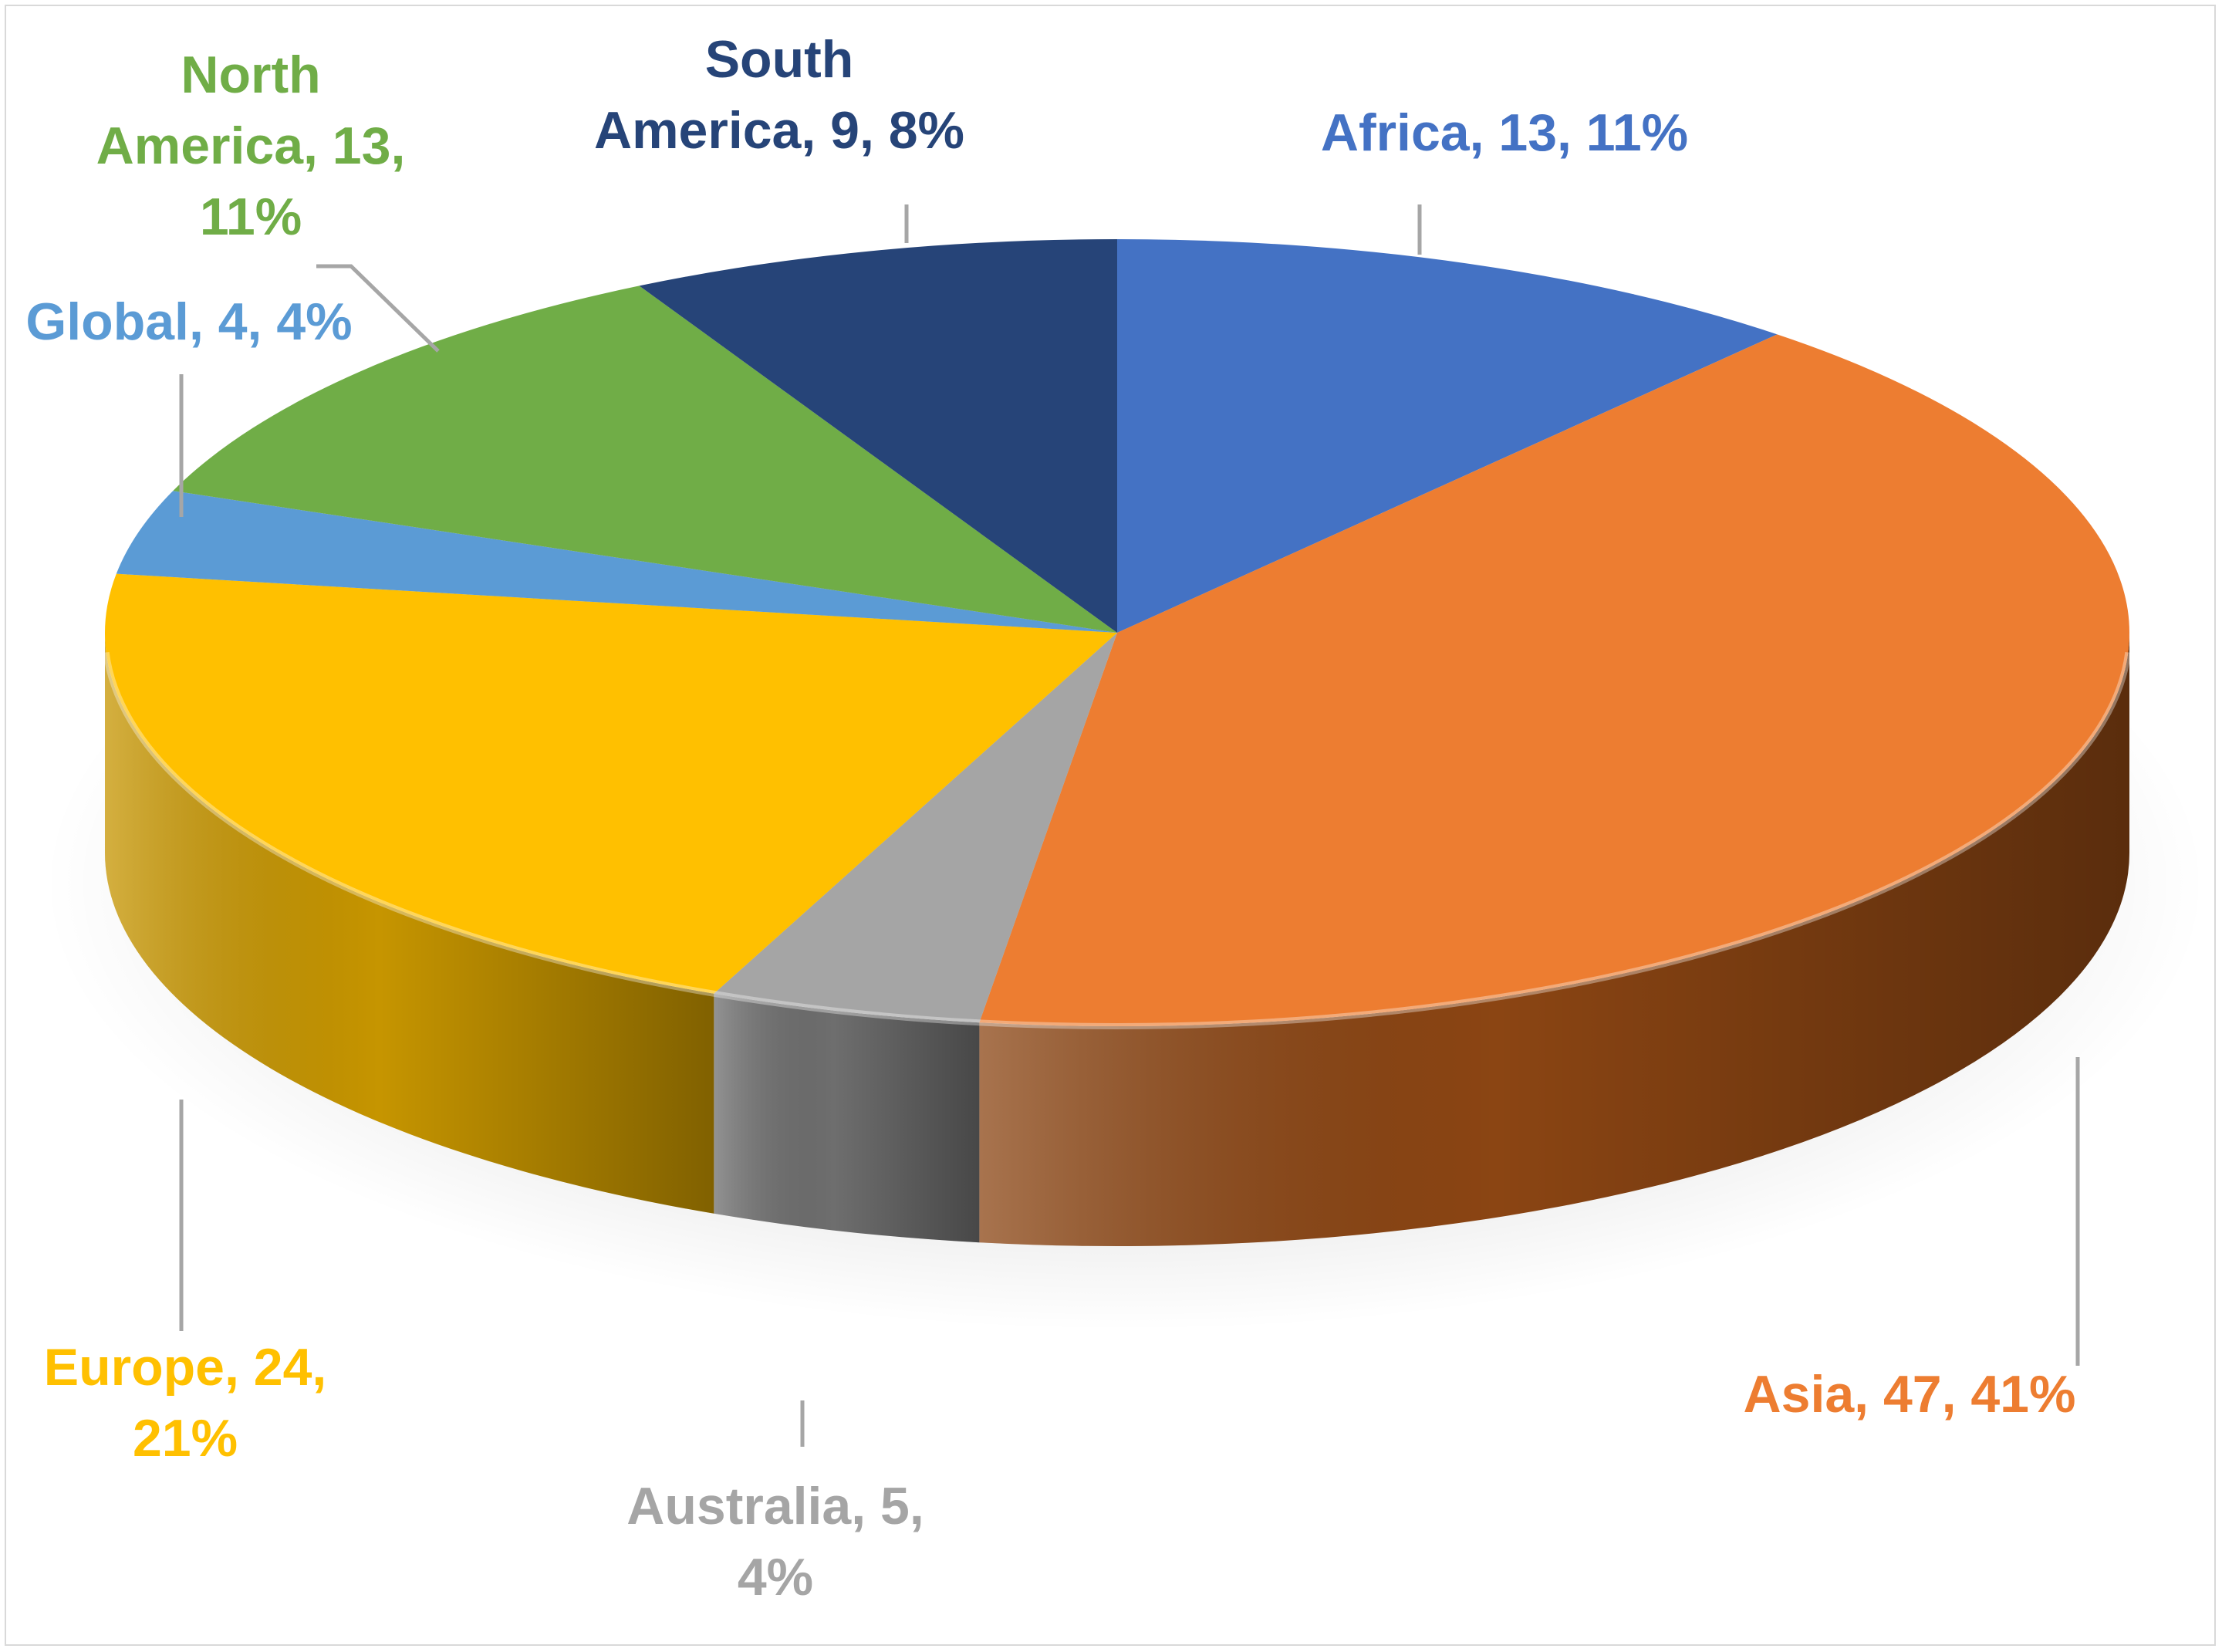 Image resolution: width=2222 pixels, height=1652 pixels. I want to click on data-label-line: 11%, so click(251, 216).